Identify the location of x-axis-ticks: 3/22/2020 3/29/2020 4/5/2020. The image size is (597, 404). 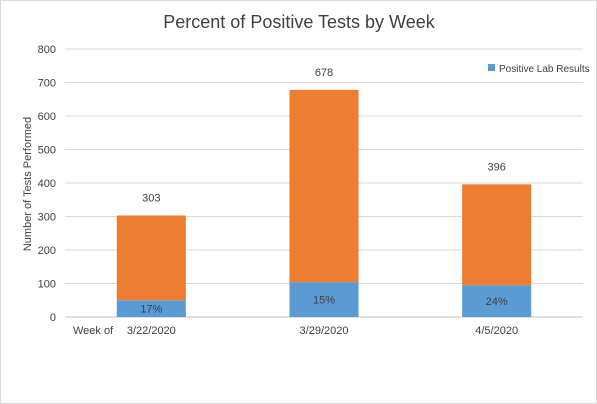
(322, 331).